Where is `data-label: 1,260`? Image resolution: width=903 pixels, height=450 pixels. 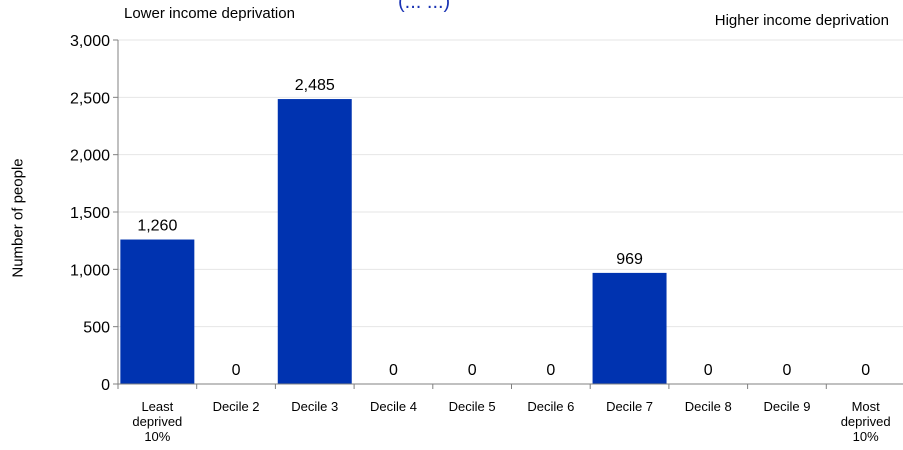
data-label: 1,260 is located at coordinates (157, 226).